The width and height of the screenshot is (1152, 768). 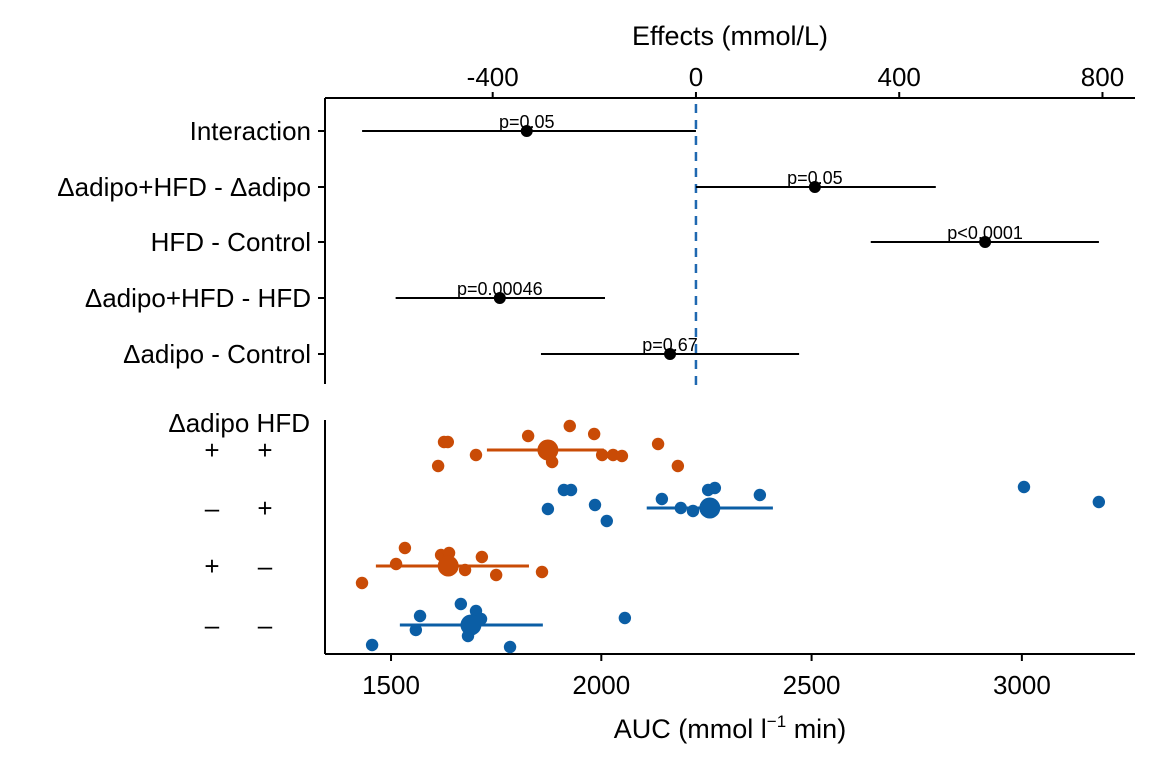 I want to click on top-axis-title: Effects (mmol/L), so click(x=730, y=36).